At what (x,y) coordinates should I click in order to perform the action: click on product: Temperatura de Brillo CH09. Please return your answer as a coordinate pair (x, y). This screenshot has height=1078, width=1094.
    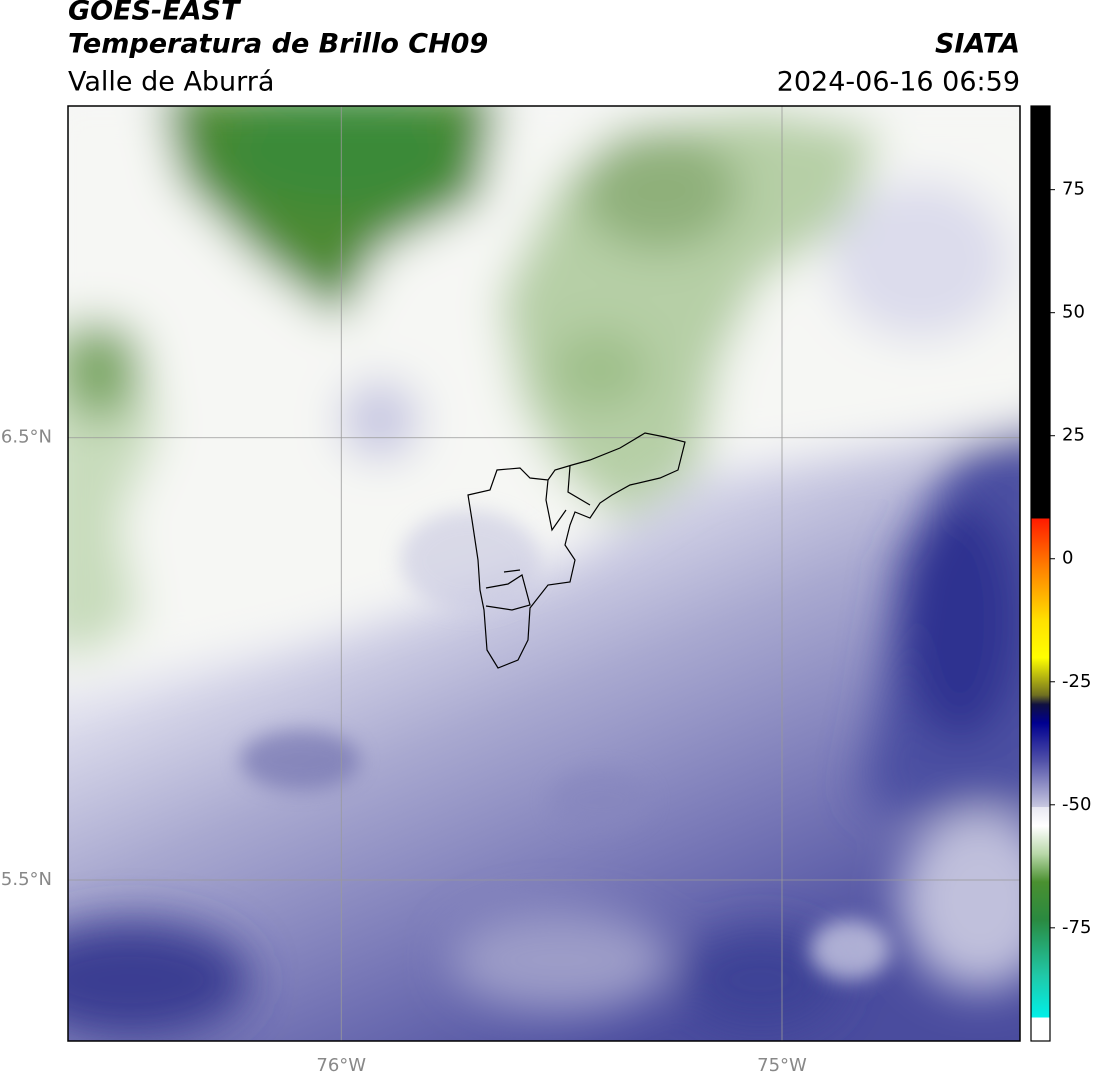
    Looking at the image, I should click on (278, 44).